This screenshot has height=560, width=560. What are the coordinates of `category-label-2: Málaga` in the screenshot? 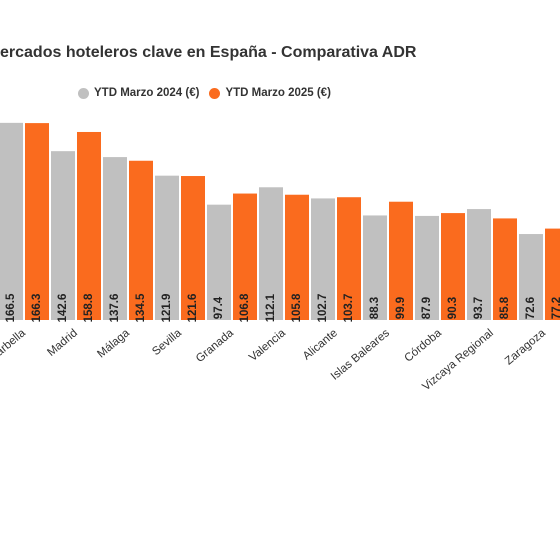 It's located at (113, 344).